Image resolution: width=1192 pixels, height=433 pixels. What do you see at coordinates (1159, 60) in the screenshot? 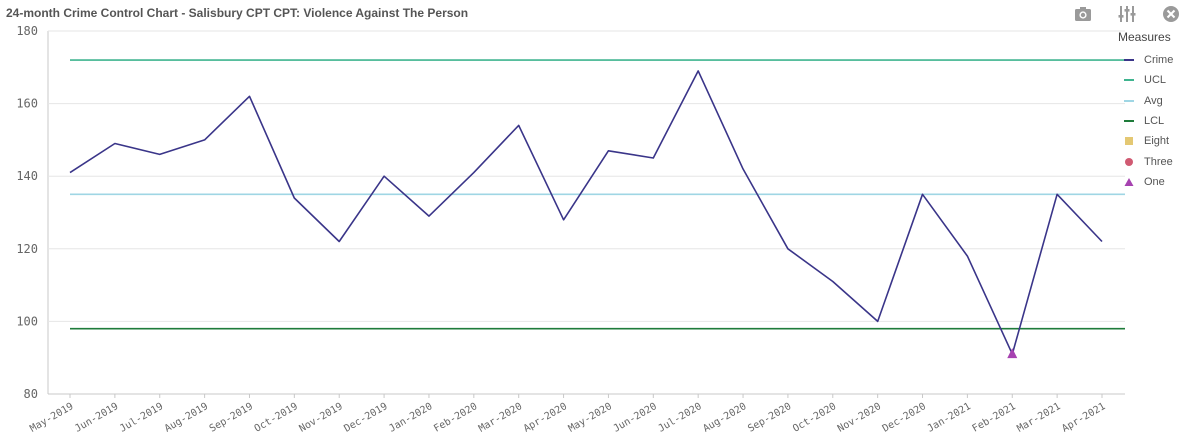
I see `legend-label: Crime` at bounding box center [1159, 60].